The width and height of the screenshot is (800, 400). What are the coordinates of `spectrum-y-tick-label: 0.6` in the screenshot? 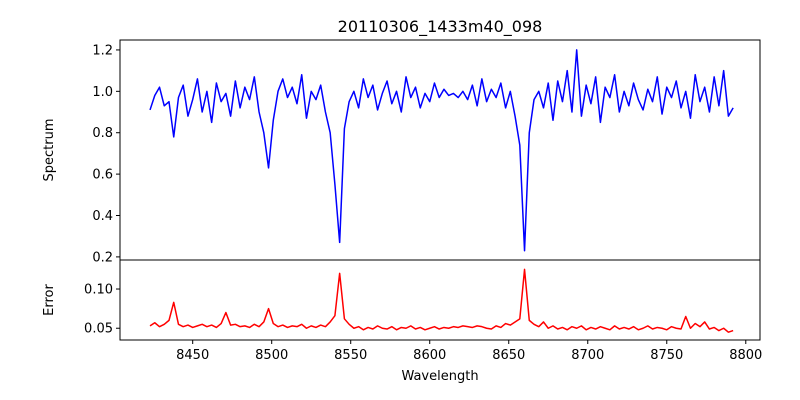 It's located at (102, 175).